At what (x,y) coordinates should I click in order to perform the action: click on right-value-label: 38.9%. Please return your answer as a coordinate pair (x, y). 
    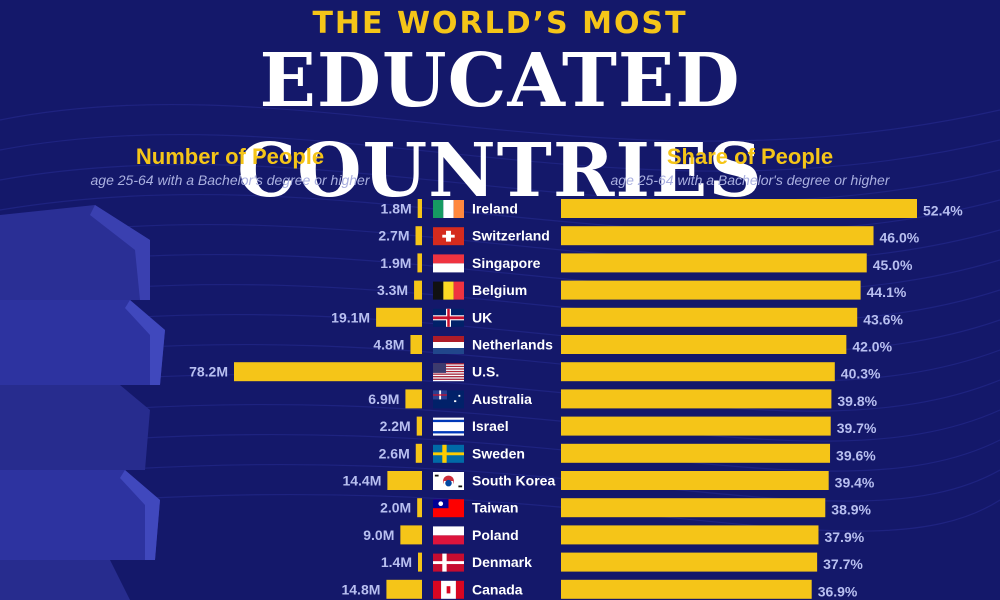
    Looking at the image, I should click on (851, 510).